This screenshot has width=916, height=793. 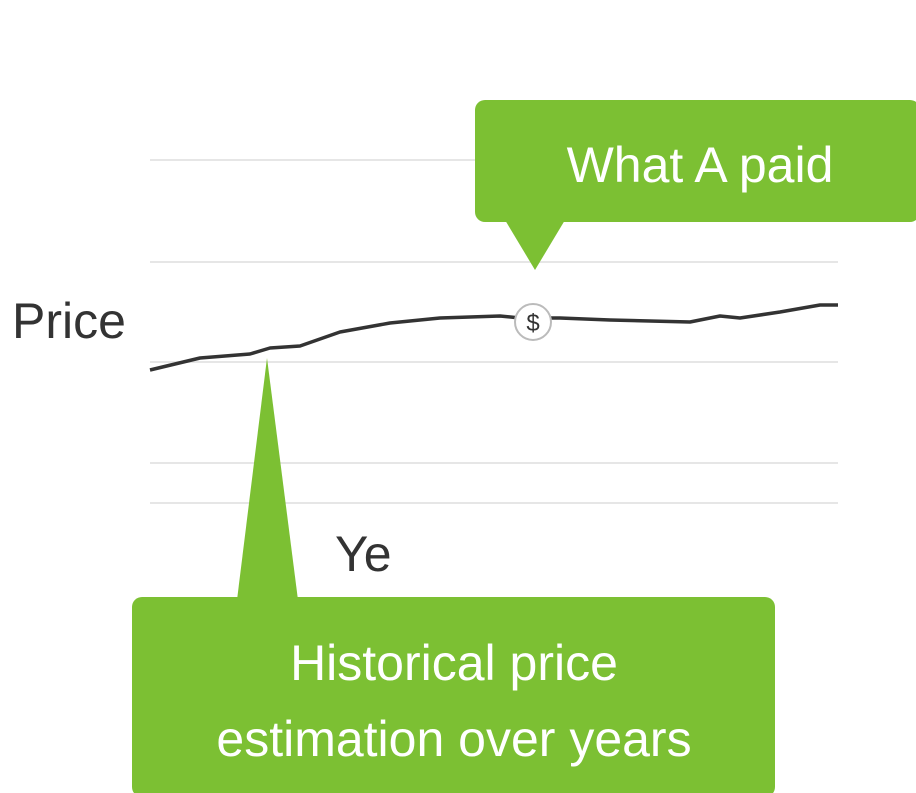 What do you see at coordinates (454, 663) in the screenshot?
I see `callout-text: Historical price` at bounding box center [454, 663].